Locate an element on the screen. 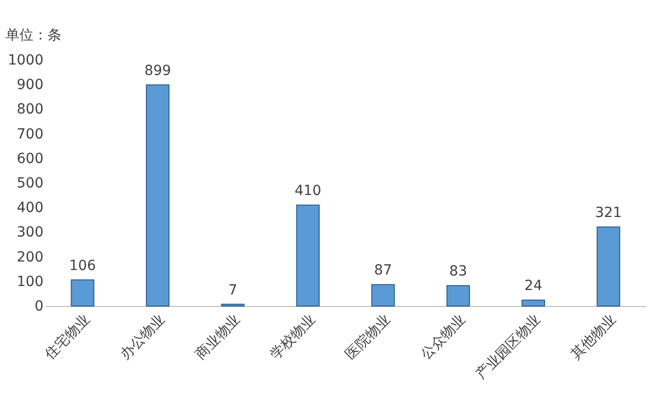 The width and height of the screenshot is (666, 397). y-axis-title: 单位：条 is located at coordinates (34, 36).